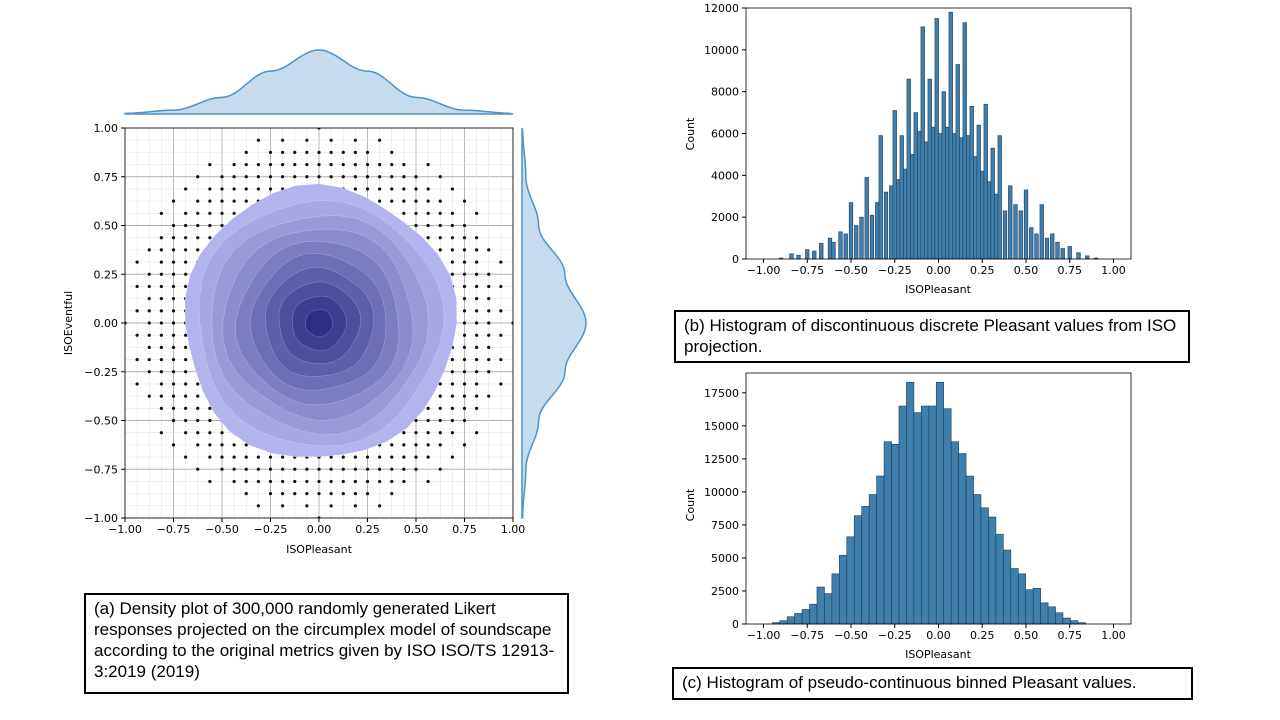  I want to click on x-tick-label: −0.25, so click(271, 529).